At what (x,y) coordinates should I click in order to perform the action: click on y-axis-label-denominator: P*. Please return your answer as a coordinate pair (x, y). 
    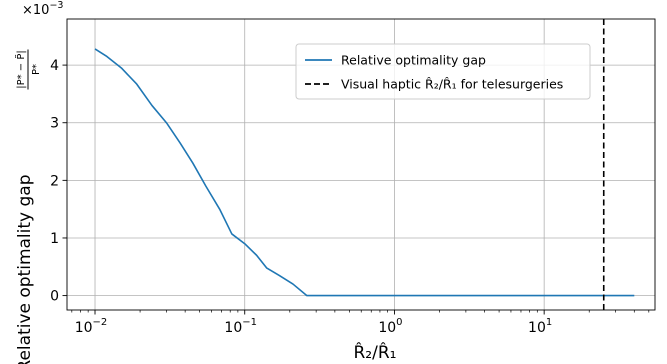
    Looking at the image, I should click on (36, 69).